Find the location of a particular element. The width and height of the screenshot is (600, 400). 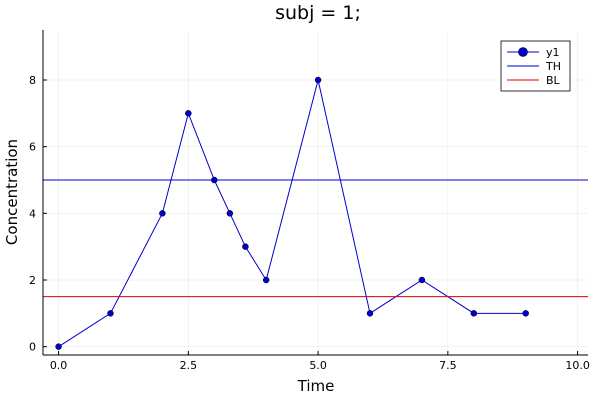

legend-label-th: TH is located at coordinates (553, 66).